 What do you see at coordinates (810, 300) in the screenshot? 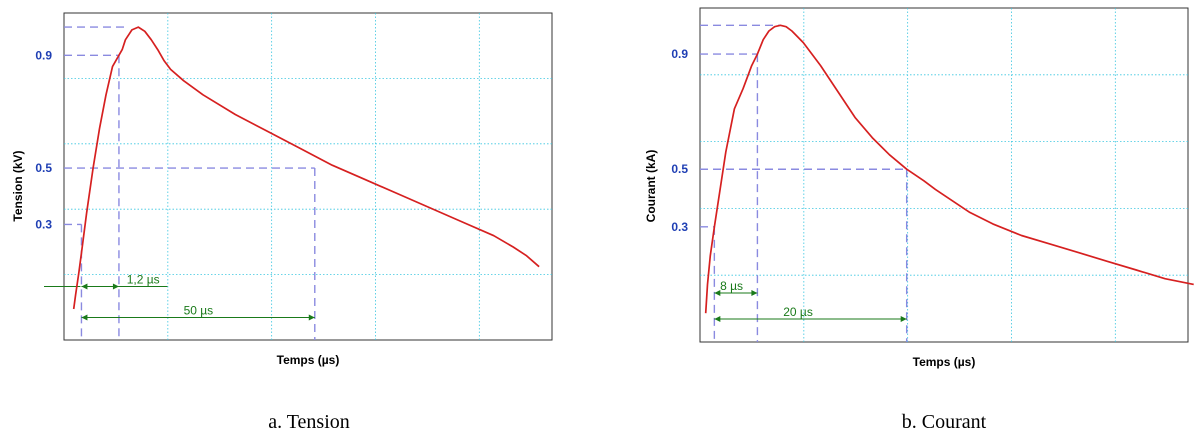
I see `annotations: 8 µs 20 µs` at bounding box center [810, 300].